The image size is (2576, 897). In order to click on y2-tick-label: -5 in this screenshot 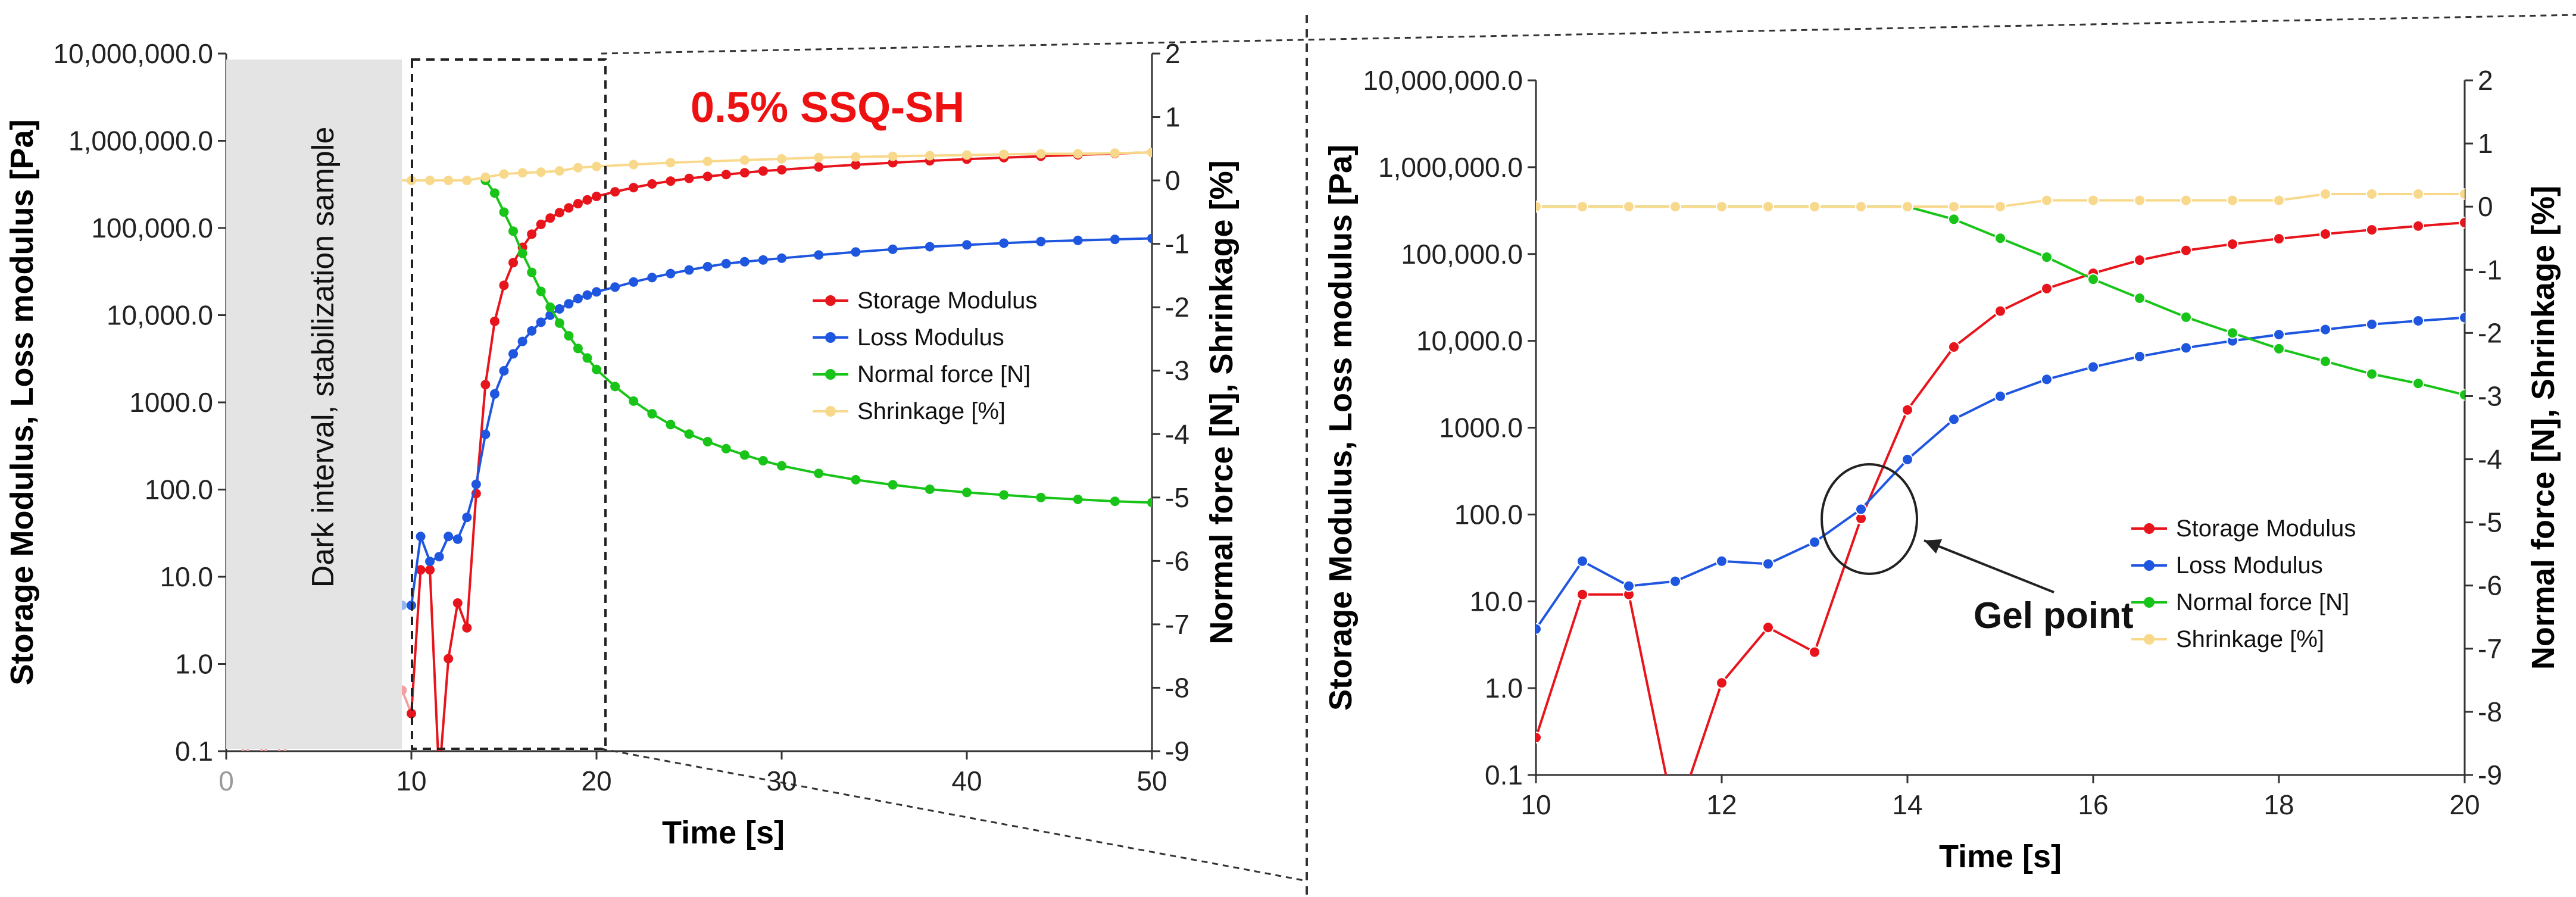, I will do `click(2490, 522)`.